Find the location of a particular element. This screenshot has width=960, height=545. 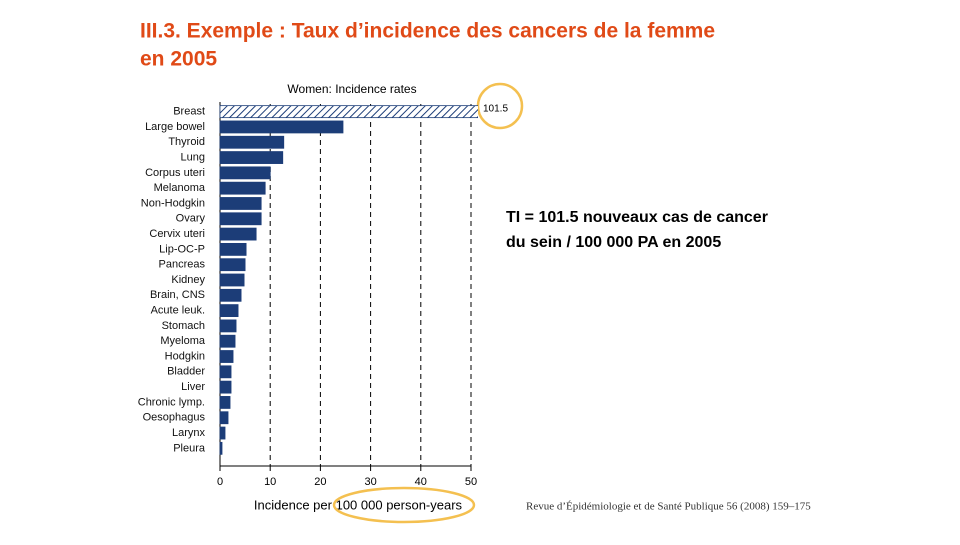

y-tick-label: Brain, CNS is located at coordinates (177, 295).